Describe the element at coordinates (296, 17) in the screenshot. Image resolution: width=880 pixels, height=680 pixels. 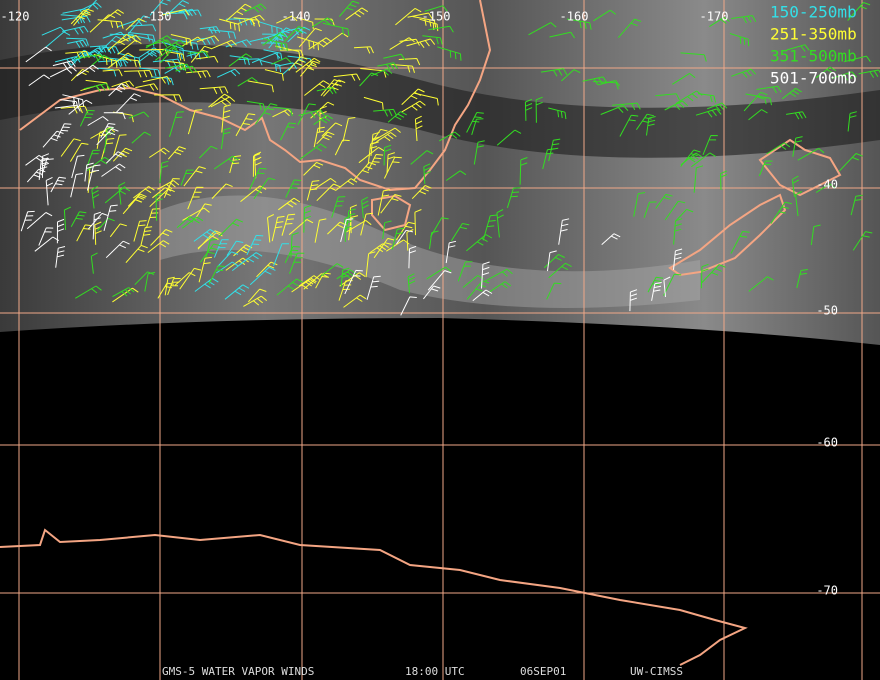
I see `longitude-label: -140` at that location.